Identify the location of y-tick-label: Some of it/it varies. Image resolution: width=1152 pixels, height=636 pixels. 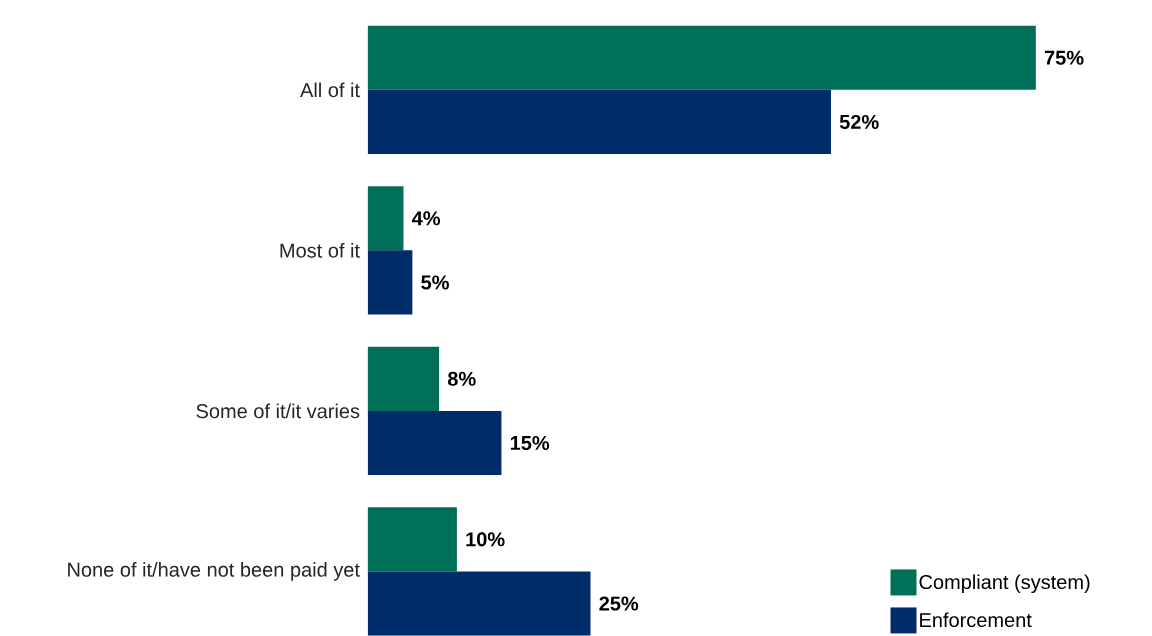
(278, 411).